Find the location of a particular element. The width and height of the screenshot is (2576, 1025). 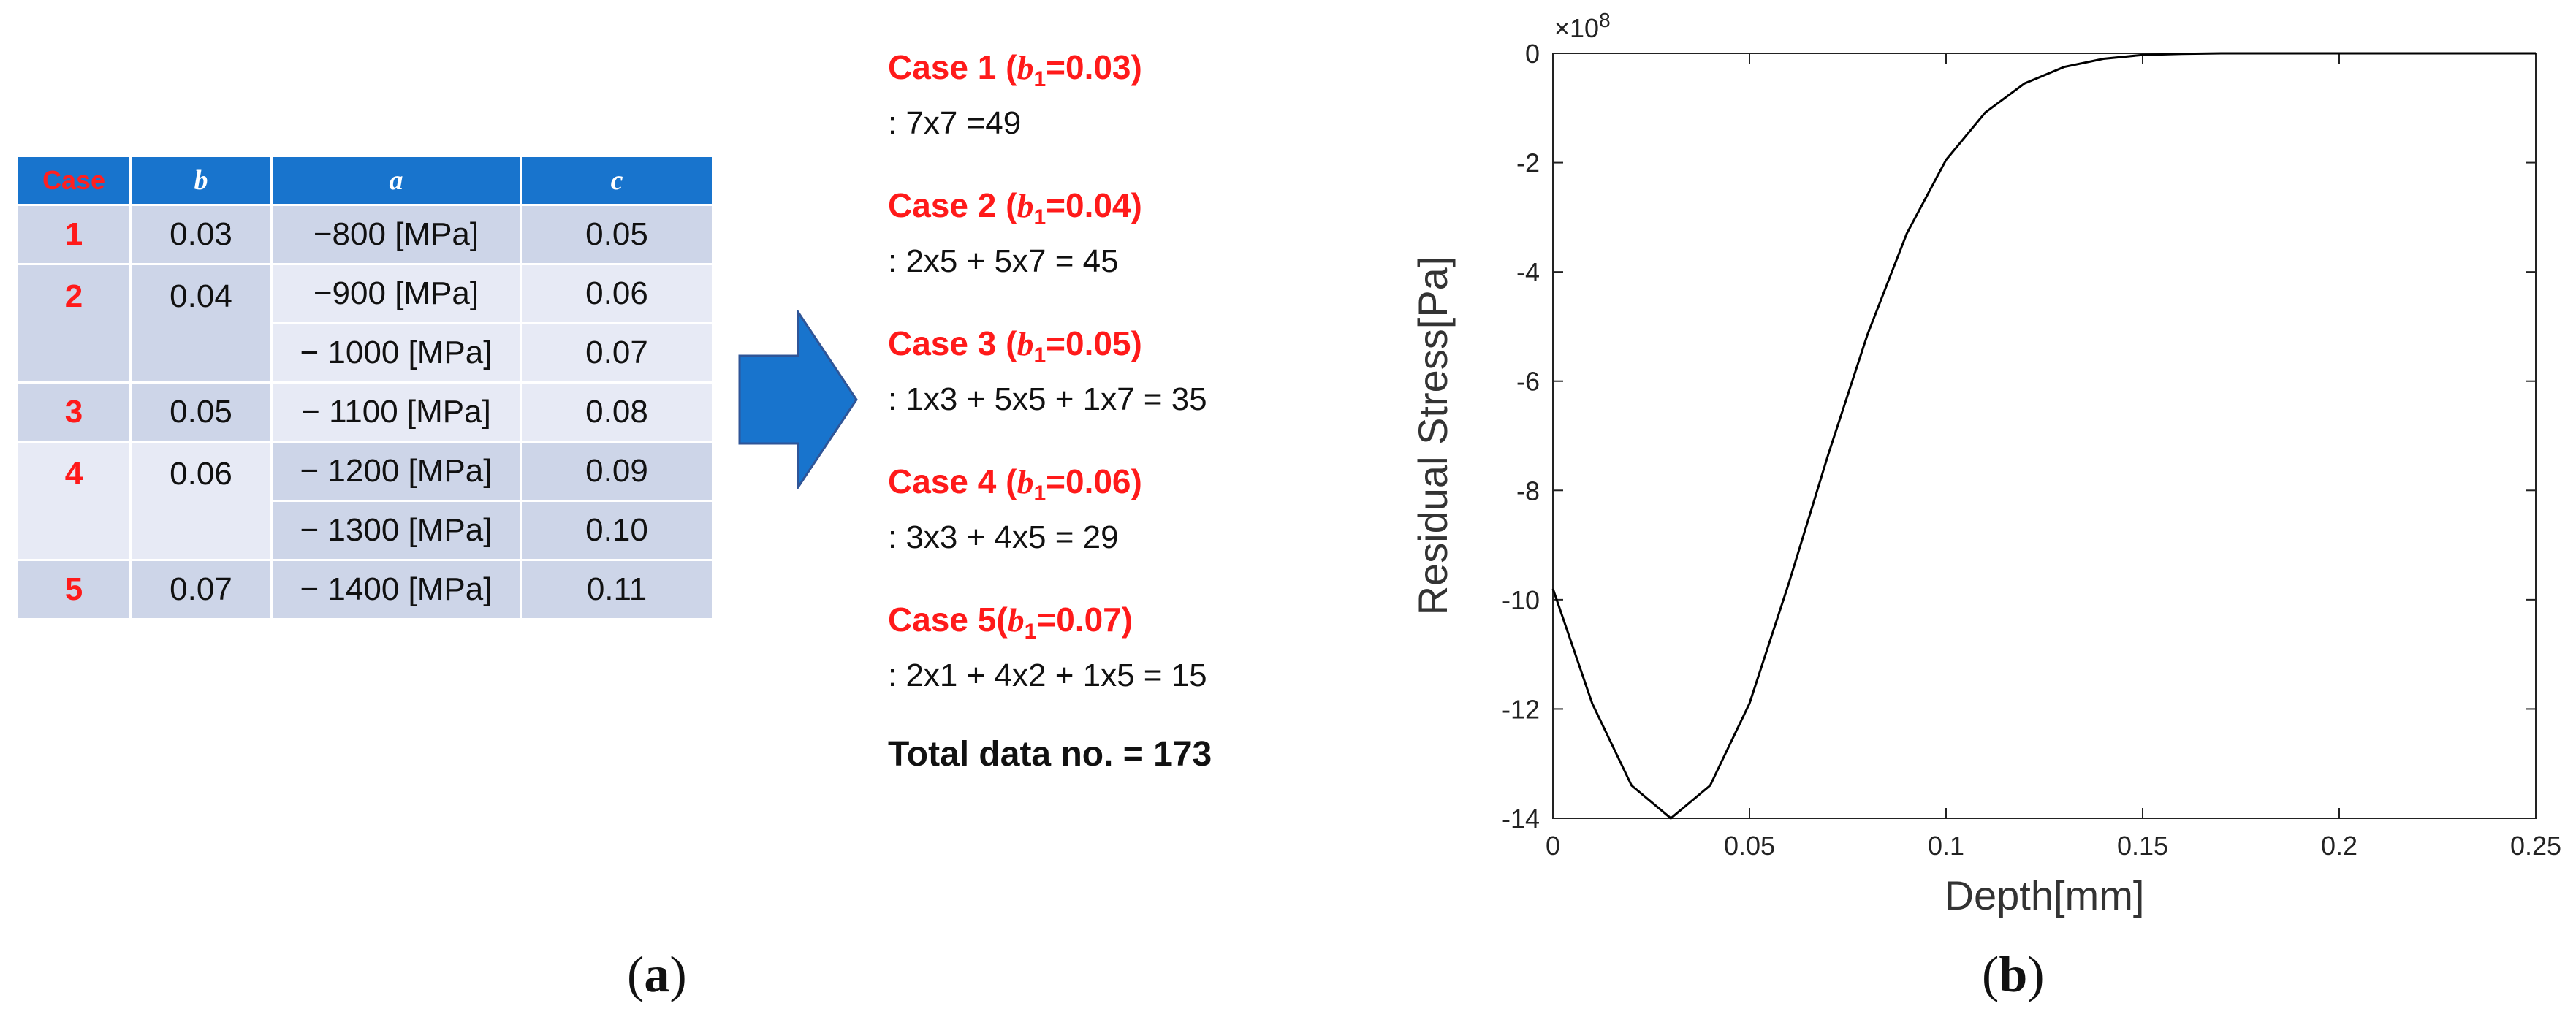

header-a: a is located at coordinates (396, 181).